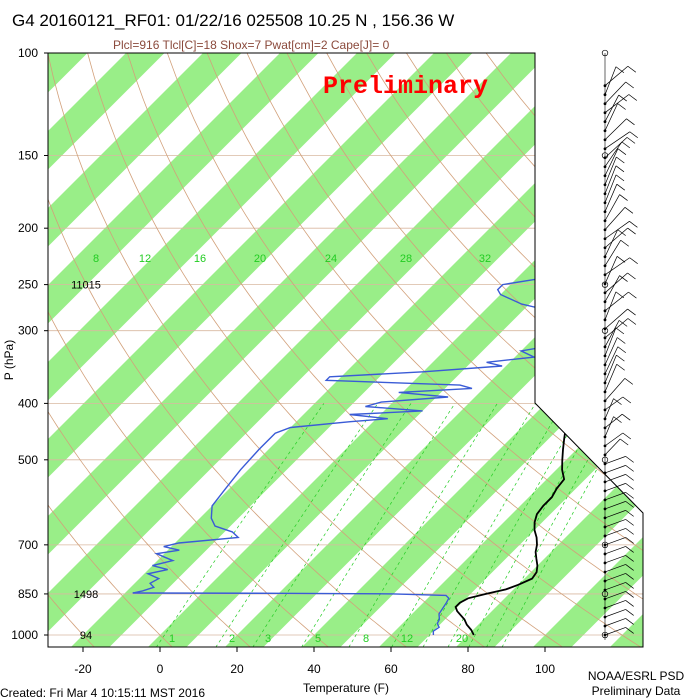 Image resolution: width=700 pixels, height=700 pixels. What do you see at coordinates (28, 285) in the screenshot?
I see `pressure-tick-label: 250` at bounding box center [28, 285].